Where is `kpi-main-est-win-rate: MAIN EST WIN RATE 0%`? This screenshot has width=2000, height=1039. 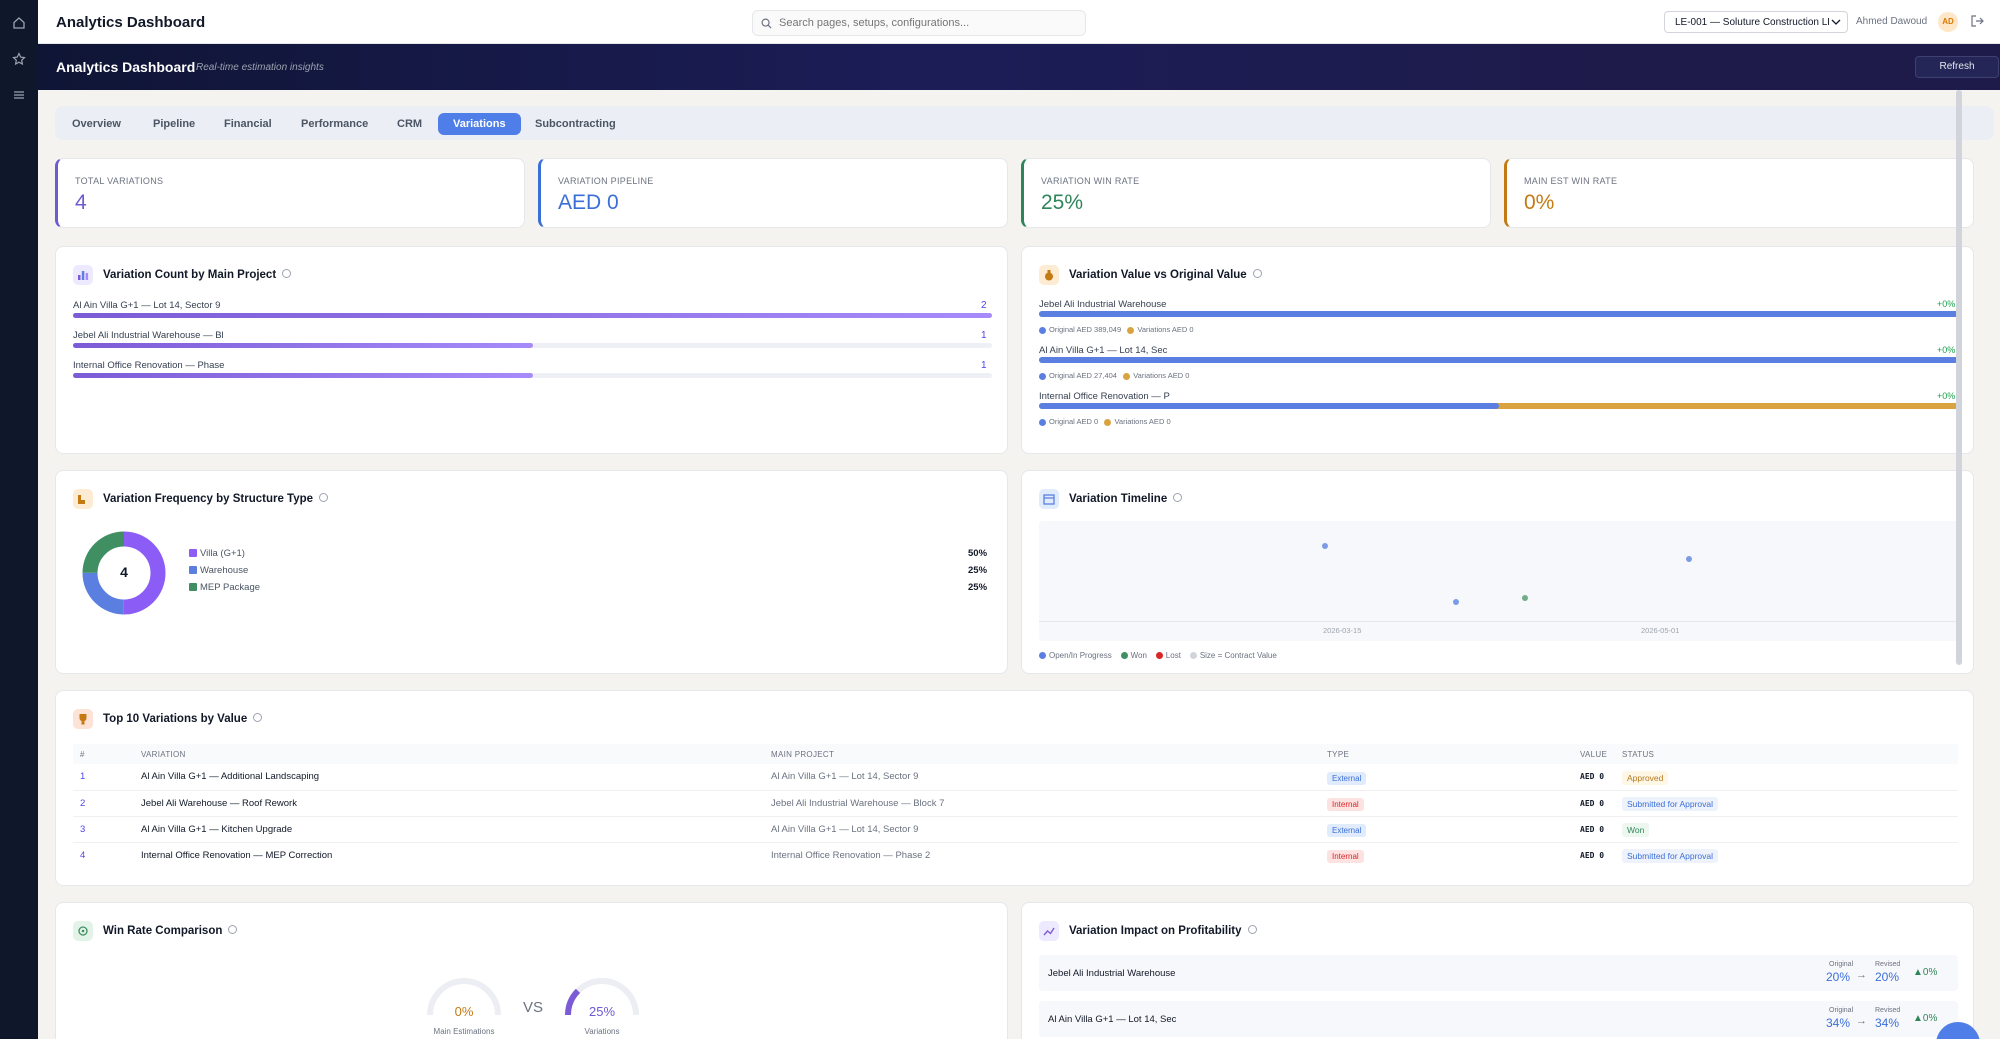 kpi-main-est-win-rate: MAIN EST WIN RATE 0% is located at coordinates (1739, 193).